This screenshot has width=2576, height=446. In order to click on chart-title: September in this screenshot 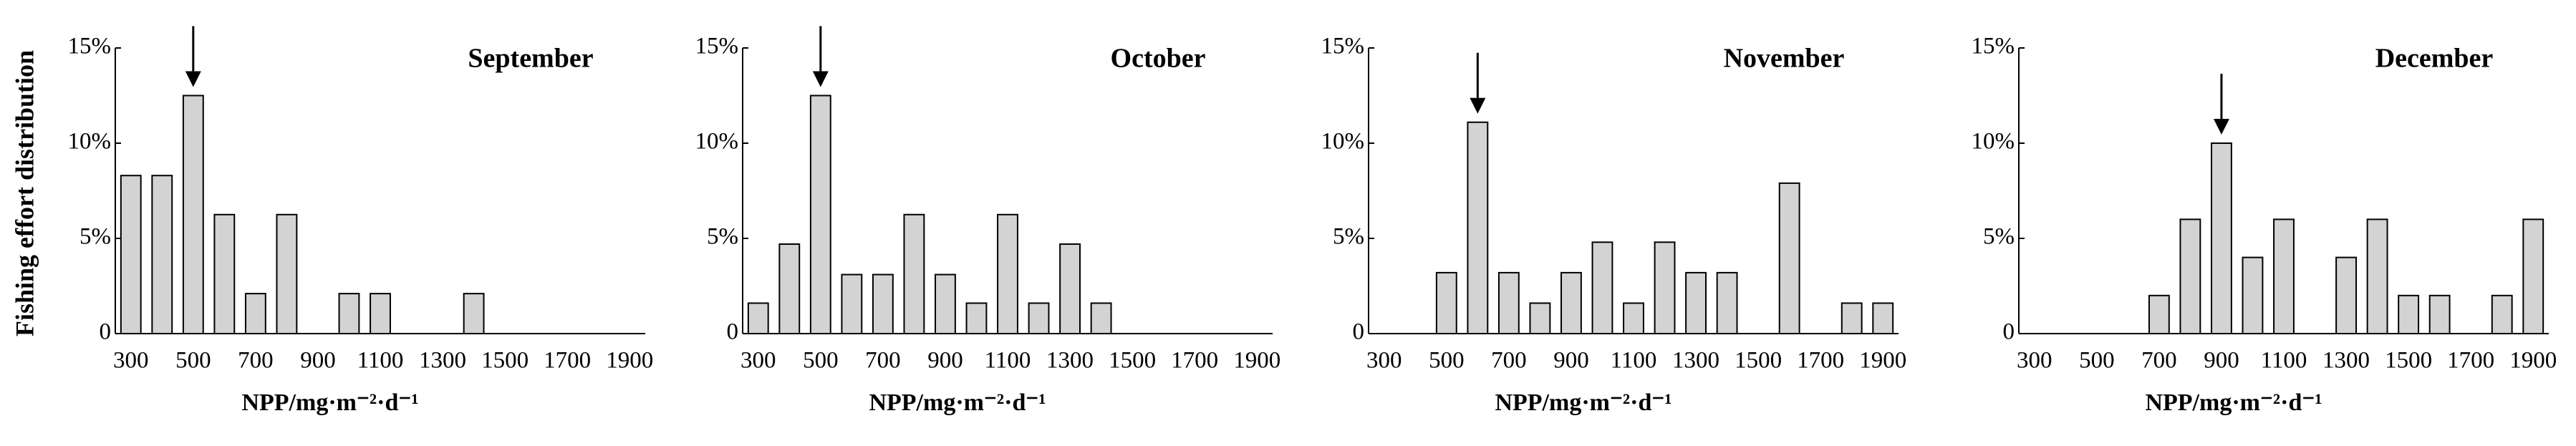, I will do `click(530, 59)`.